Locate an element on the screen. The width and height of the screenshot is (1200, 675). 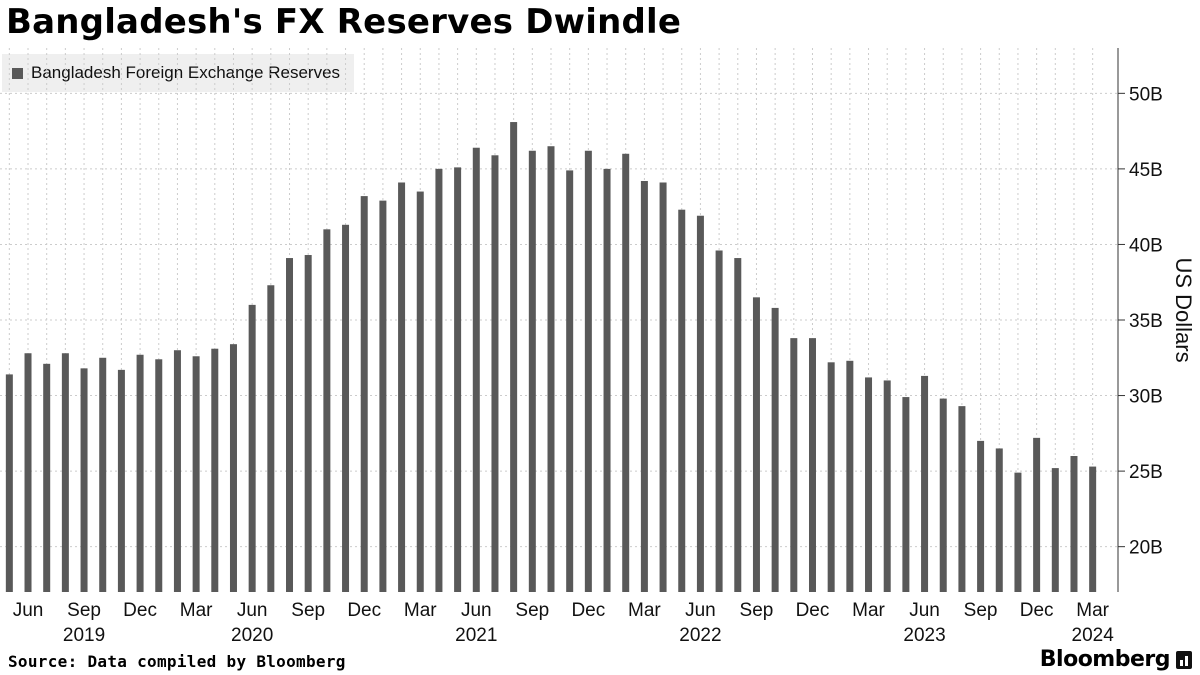
legend-swatch is located at coordinates (17, 73).